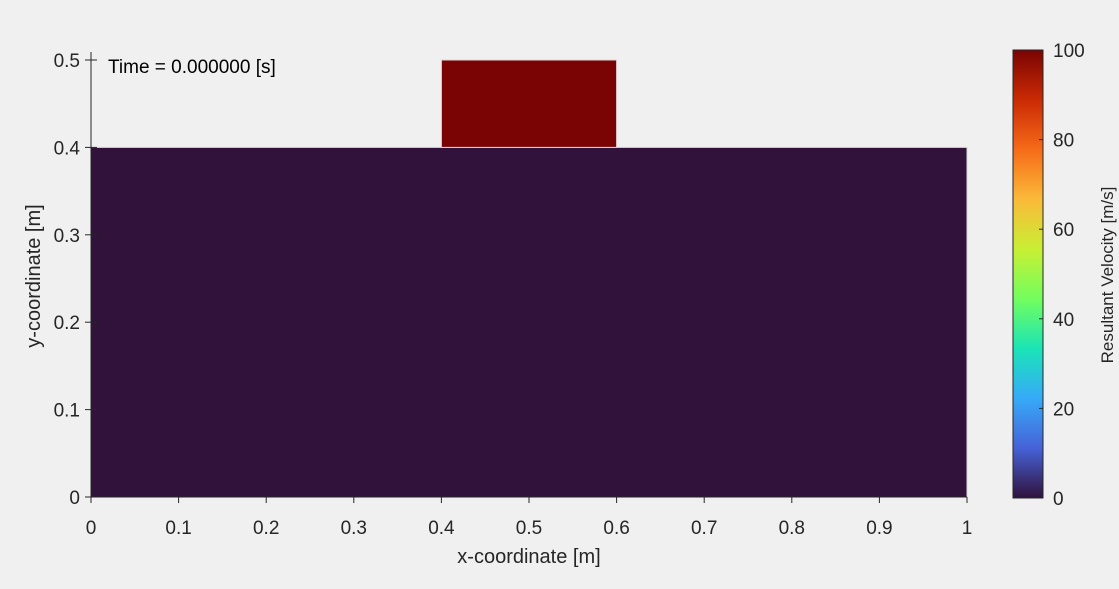 This screenshot has height=589, width=1119. Describe the element at coordinates (616, 528) in the screenshot. I see `x-tick-label: 0.6` at that location.